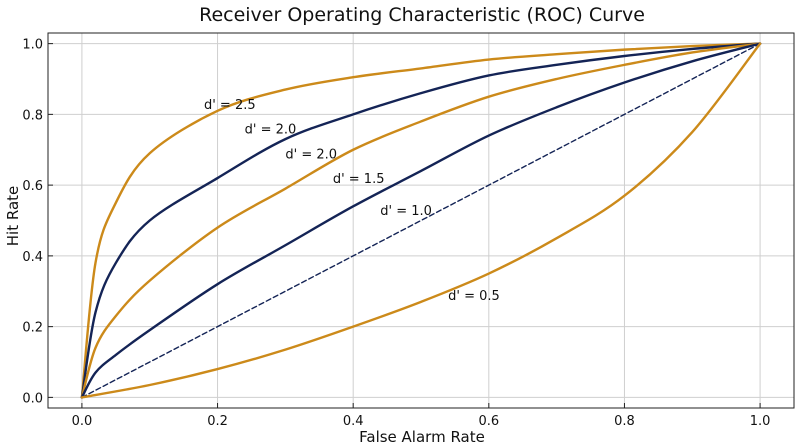  I want to click on curve-annotation: d' = 2.5, so click(230, 105).